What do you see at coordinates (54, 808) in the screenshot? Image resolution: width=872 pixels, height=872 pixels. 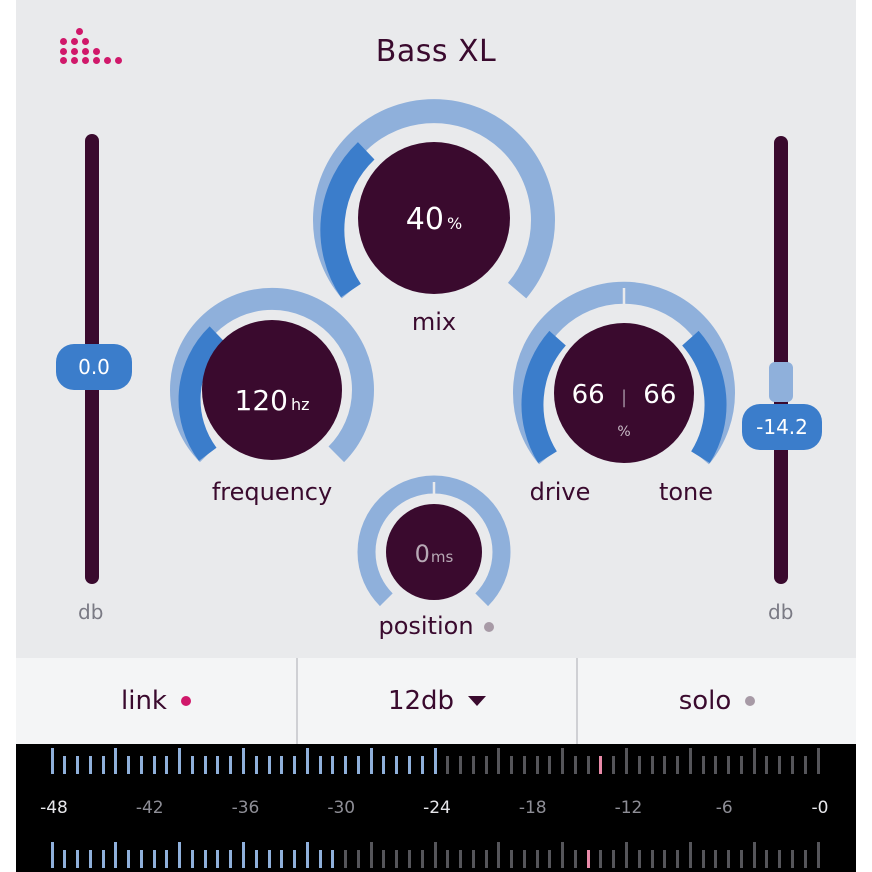 I see `meter-scale-label: -48` at bounding box center [54, 808].